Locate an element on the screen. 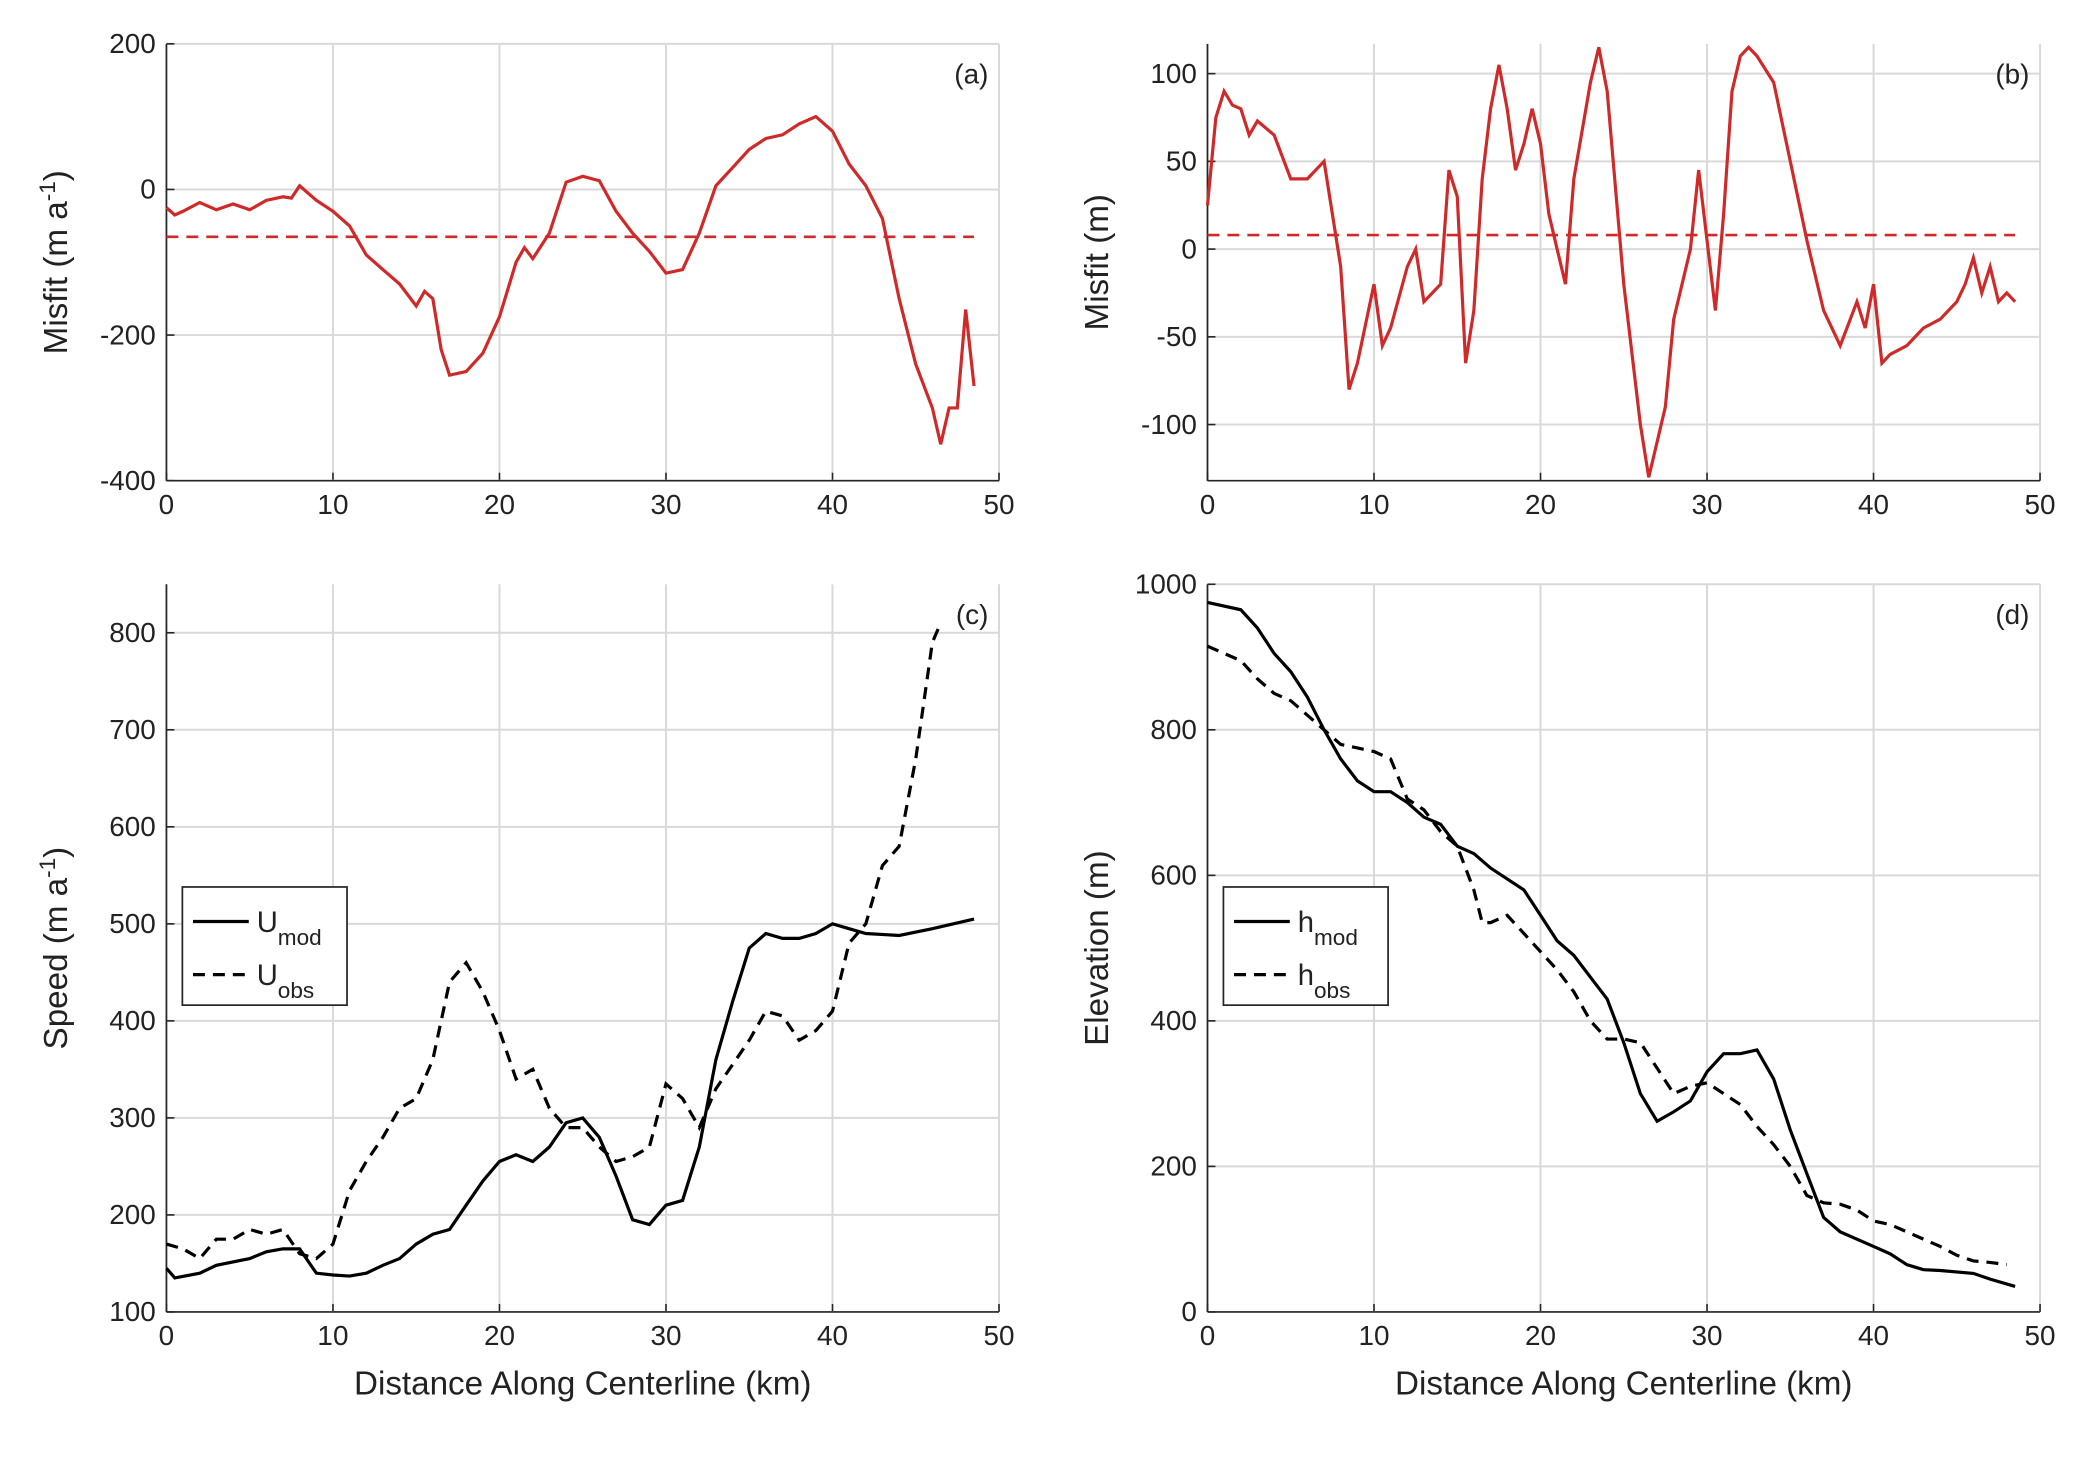  y-axis-label: Elevation (m) is located at coordinates (1097, 948).